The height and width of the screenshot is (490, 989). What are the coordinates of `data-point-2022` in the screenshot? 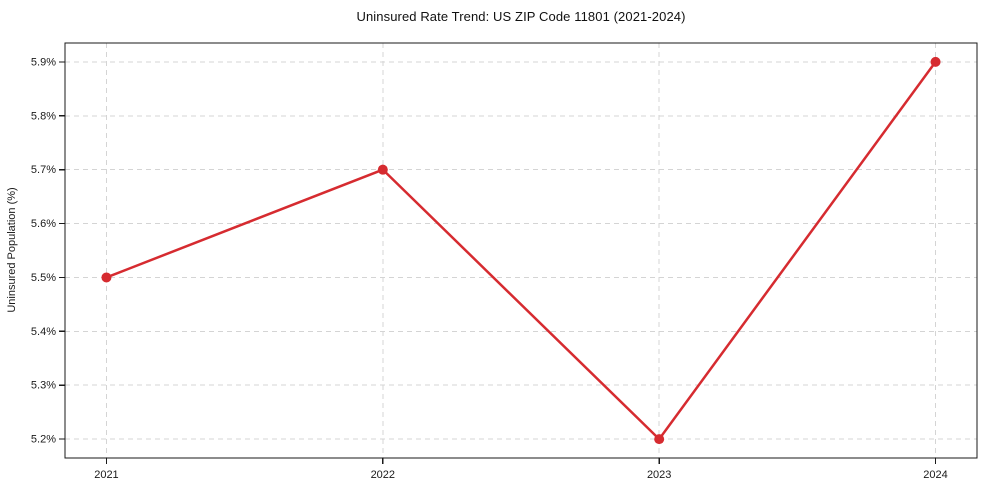 It's located at (382, 169).